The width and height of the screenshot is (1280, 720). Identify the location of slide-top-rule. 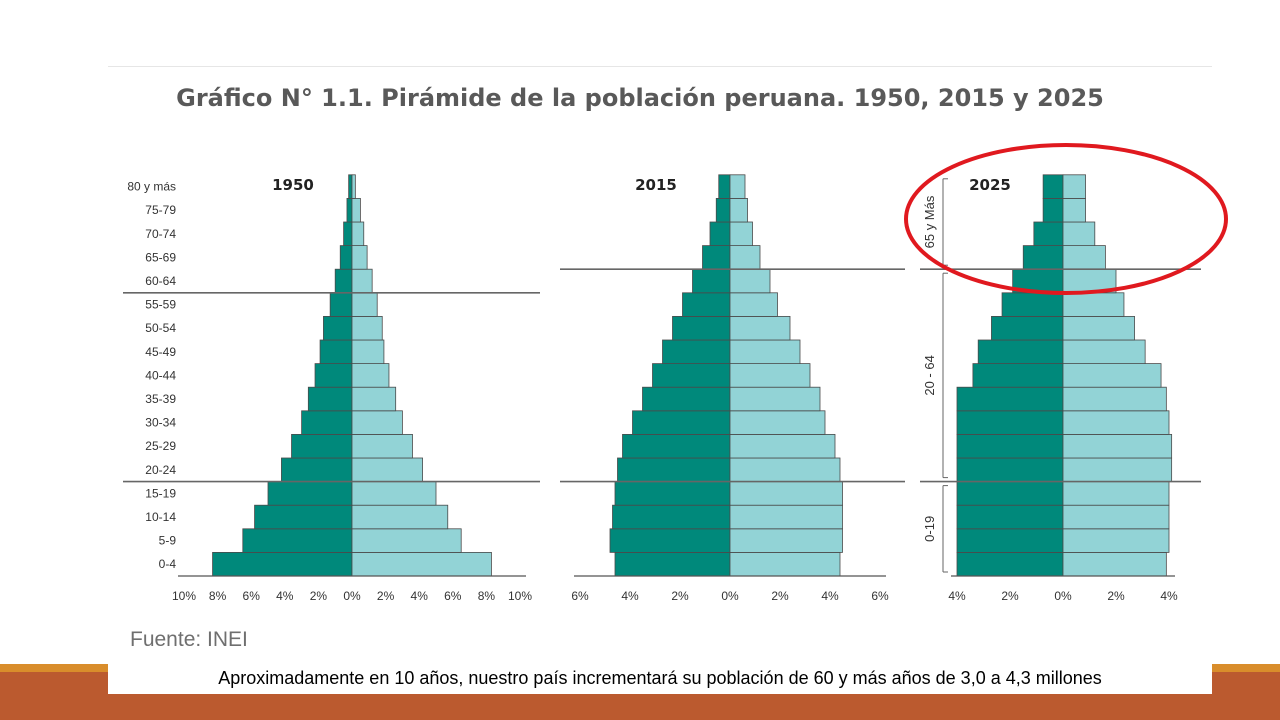
(660, 66).